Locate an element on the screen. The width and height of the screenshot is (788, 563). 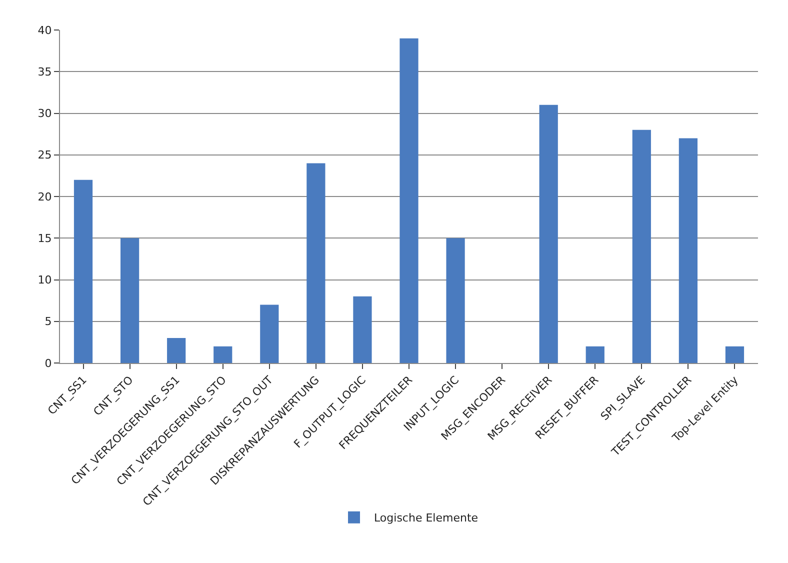
y-tick-label: 15 is located at coordinates (45, 238).